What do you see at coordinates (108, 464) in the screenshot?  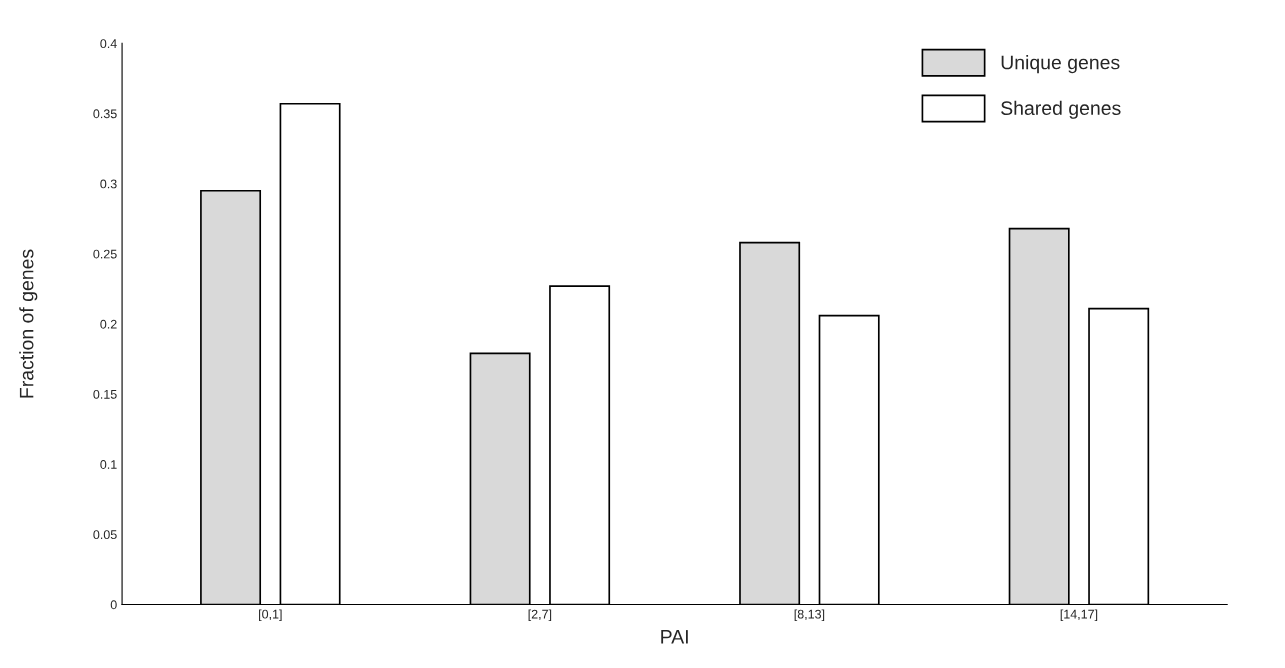 I see `y-tick-label: 0.1` at bounding box center [108, 464].